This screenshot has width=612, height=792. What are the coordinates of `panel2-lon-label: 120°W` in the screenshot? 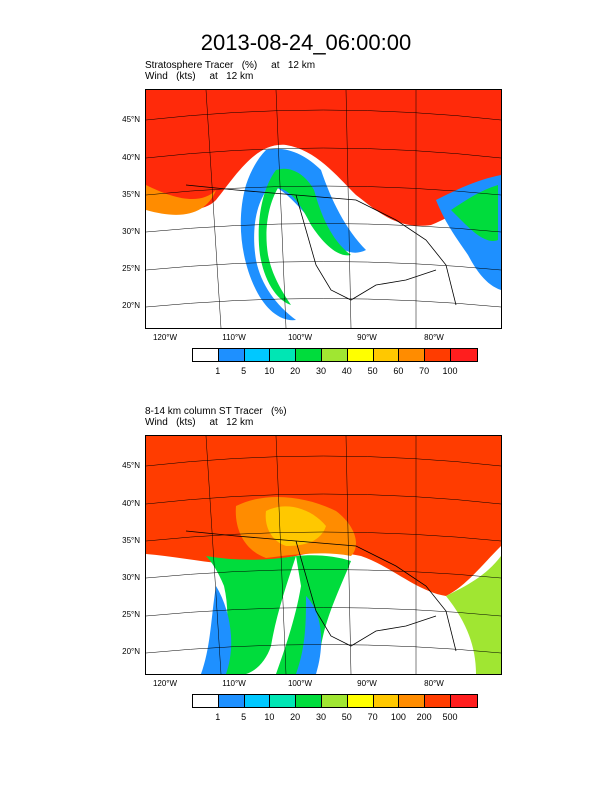 It's located at (165, 683).